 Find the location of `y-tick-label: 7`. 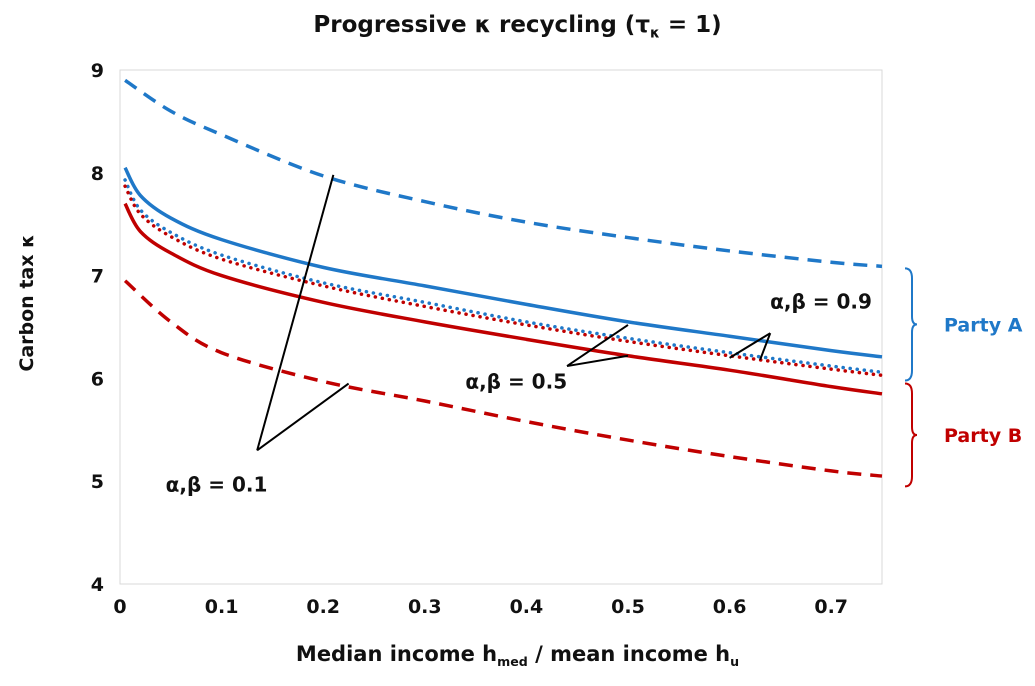

y-tick-label: 7 is located at coordinates (97, 277).